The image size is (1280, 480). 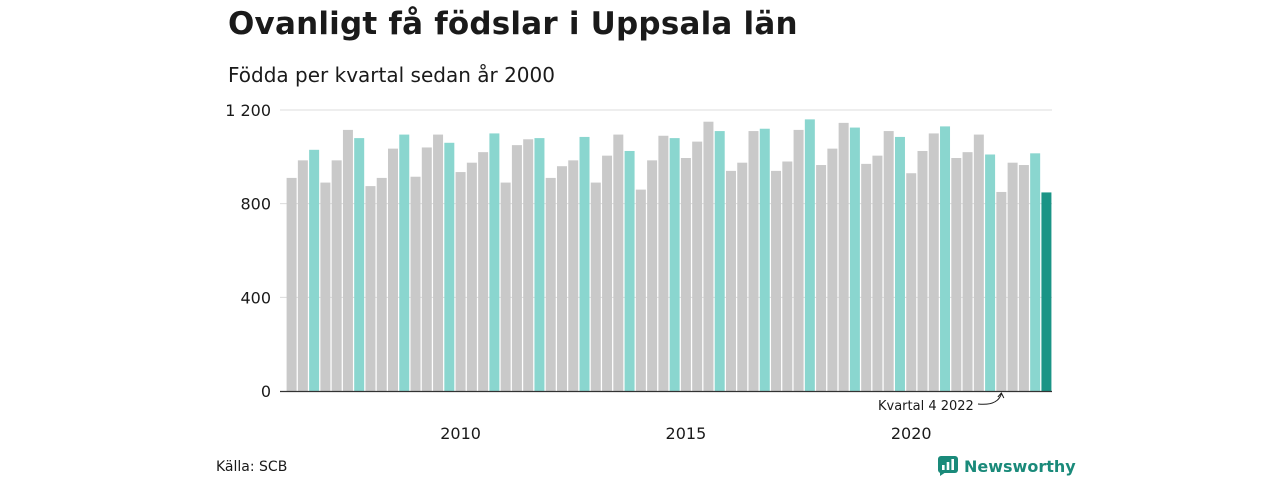 What do you see at coordinates (513, 24) in the screenshot?
I see `chart-title: Ovanligt få födslar i Uppsala län` at bounding box center [513, 24].